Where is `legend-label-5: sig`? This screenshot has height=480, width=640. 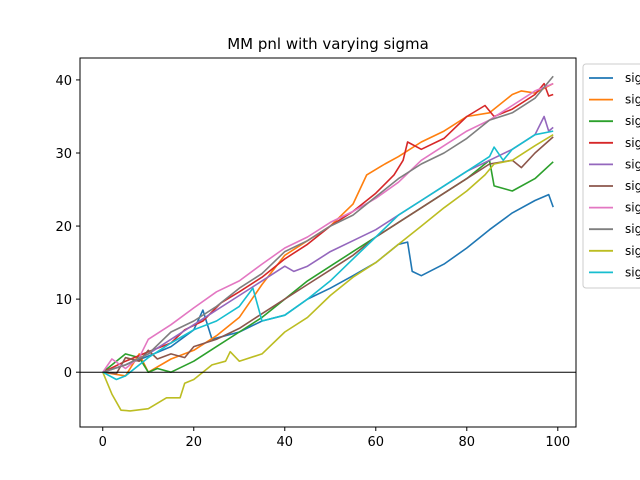 legend-label-5: sig is located at coordinates (632, 164).